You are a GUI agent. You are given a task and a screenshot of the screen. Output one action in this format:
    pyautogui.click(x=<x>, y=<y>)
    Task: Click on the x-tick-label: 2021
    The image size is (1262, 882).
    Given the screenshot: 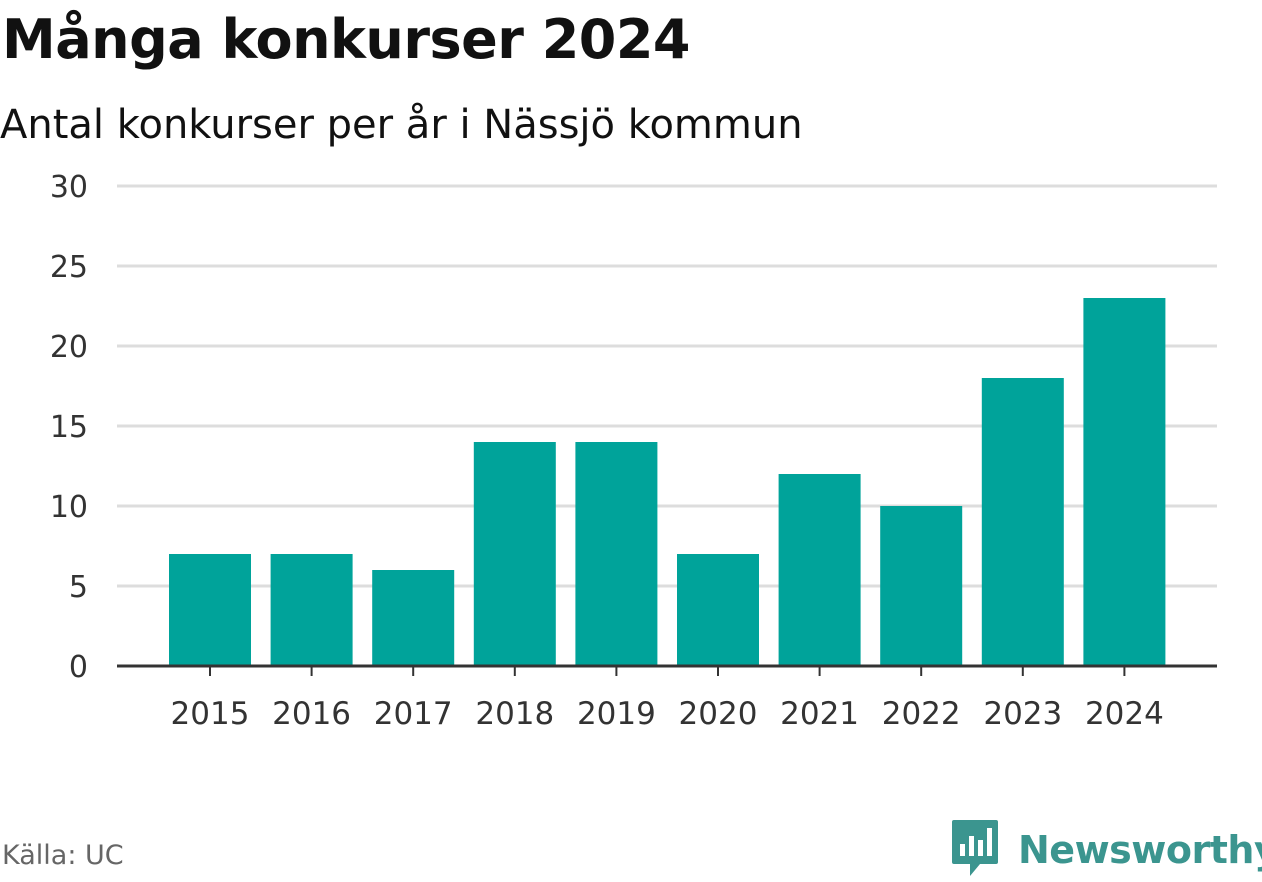 What is the action you would take?
    pyautogui.click(x=819, y=714)
    